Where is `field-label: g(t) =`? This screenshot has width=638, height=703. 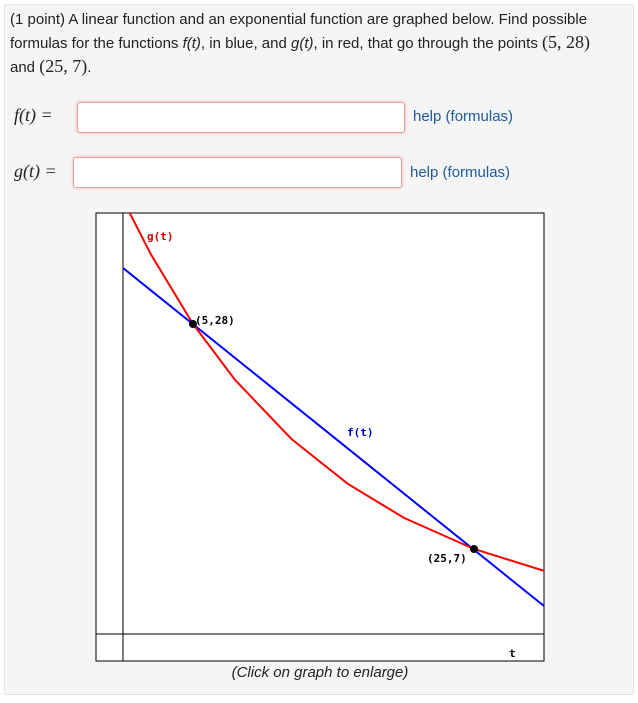
field-label: g(t) = is located at coordinates (35, 171).